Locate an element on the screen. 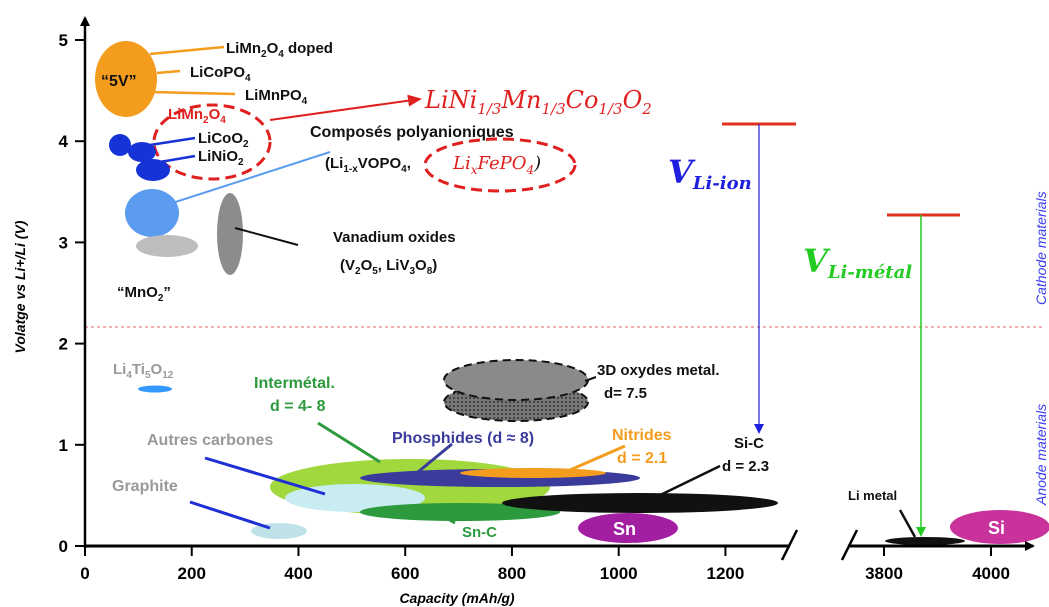  leader-polyanion is located at coordinates (245, 179).